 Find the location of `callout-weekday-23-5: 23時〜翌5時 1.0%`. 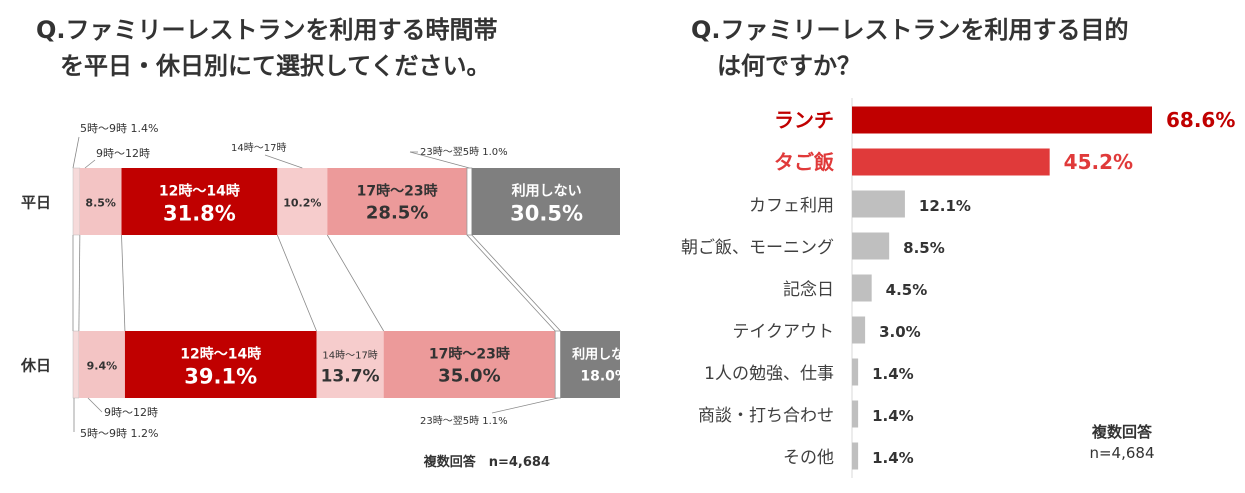

callout-weekday-23-5: 23時〜翌5時 1.0% is located at coordinates (464, 152).